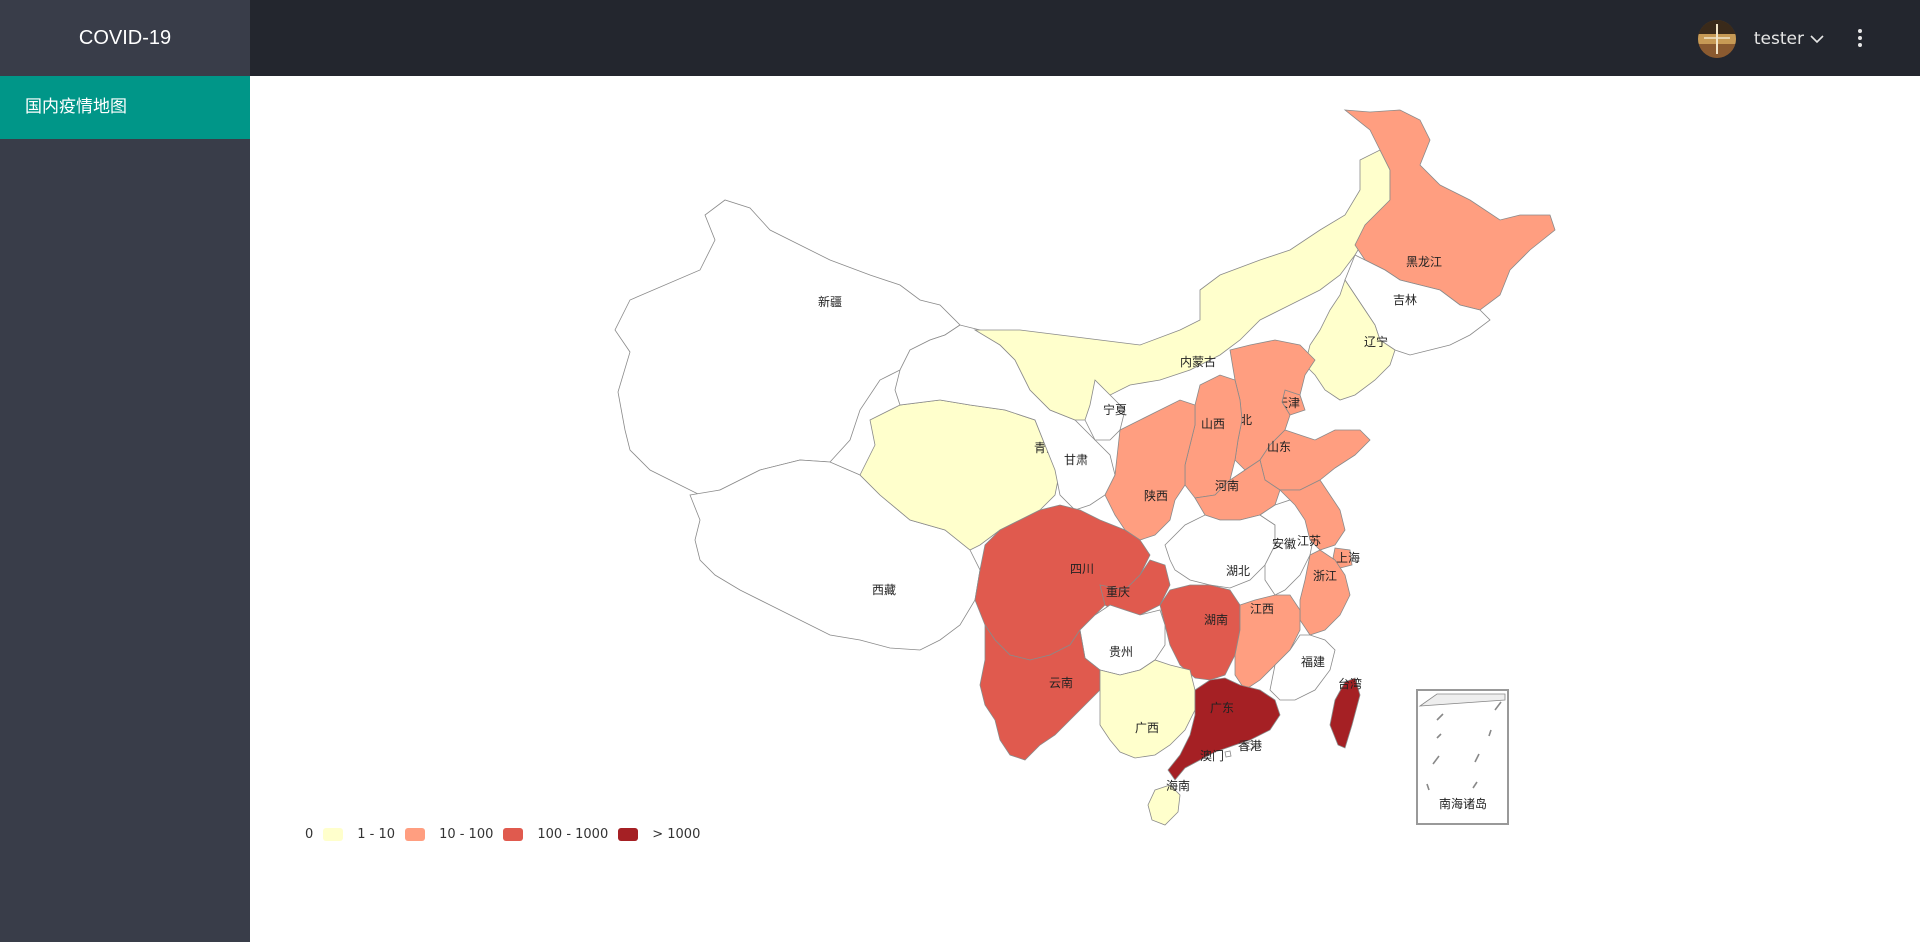  Describe the element at coordinates (1118, 592) in the screenshot. I see `province-label: 重庆` at that location.